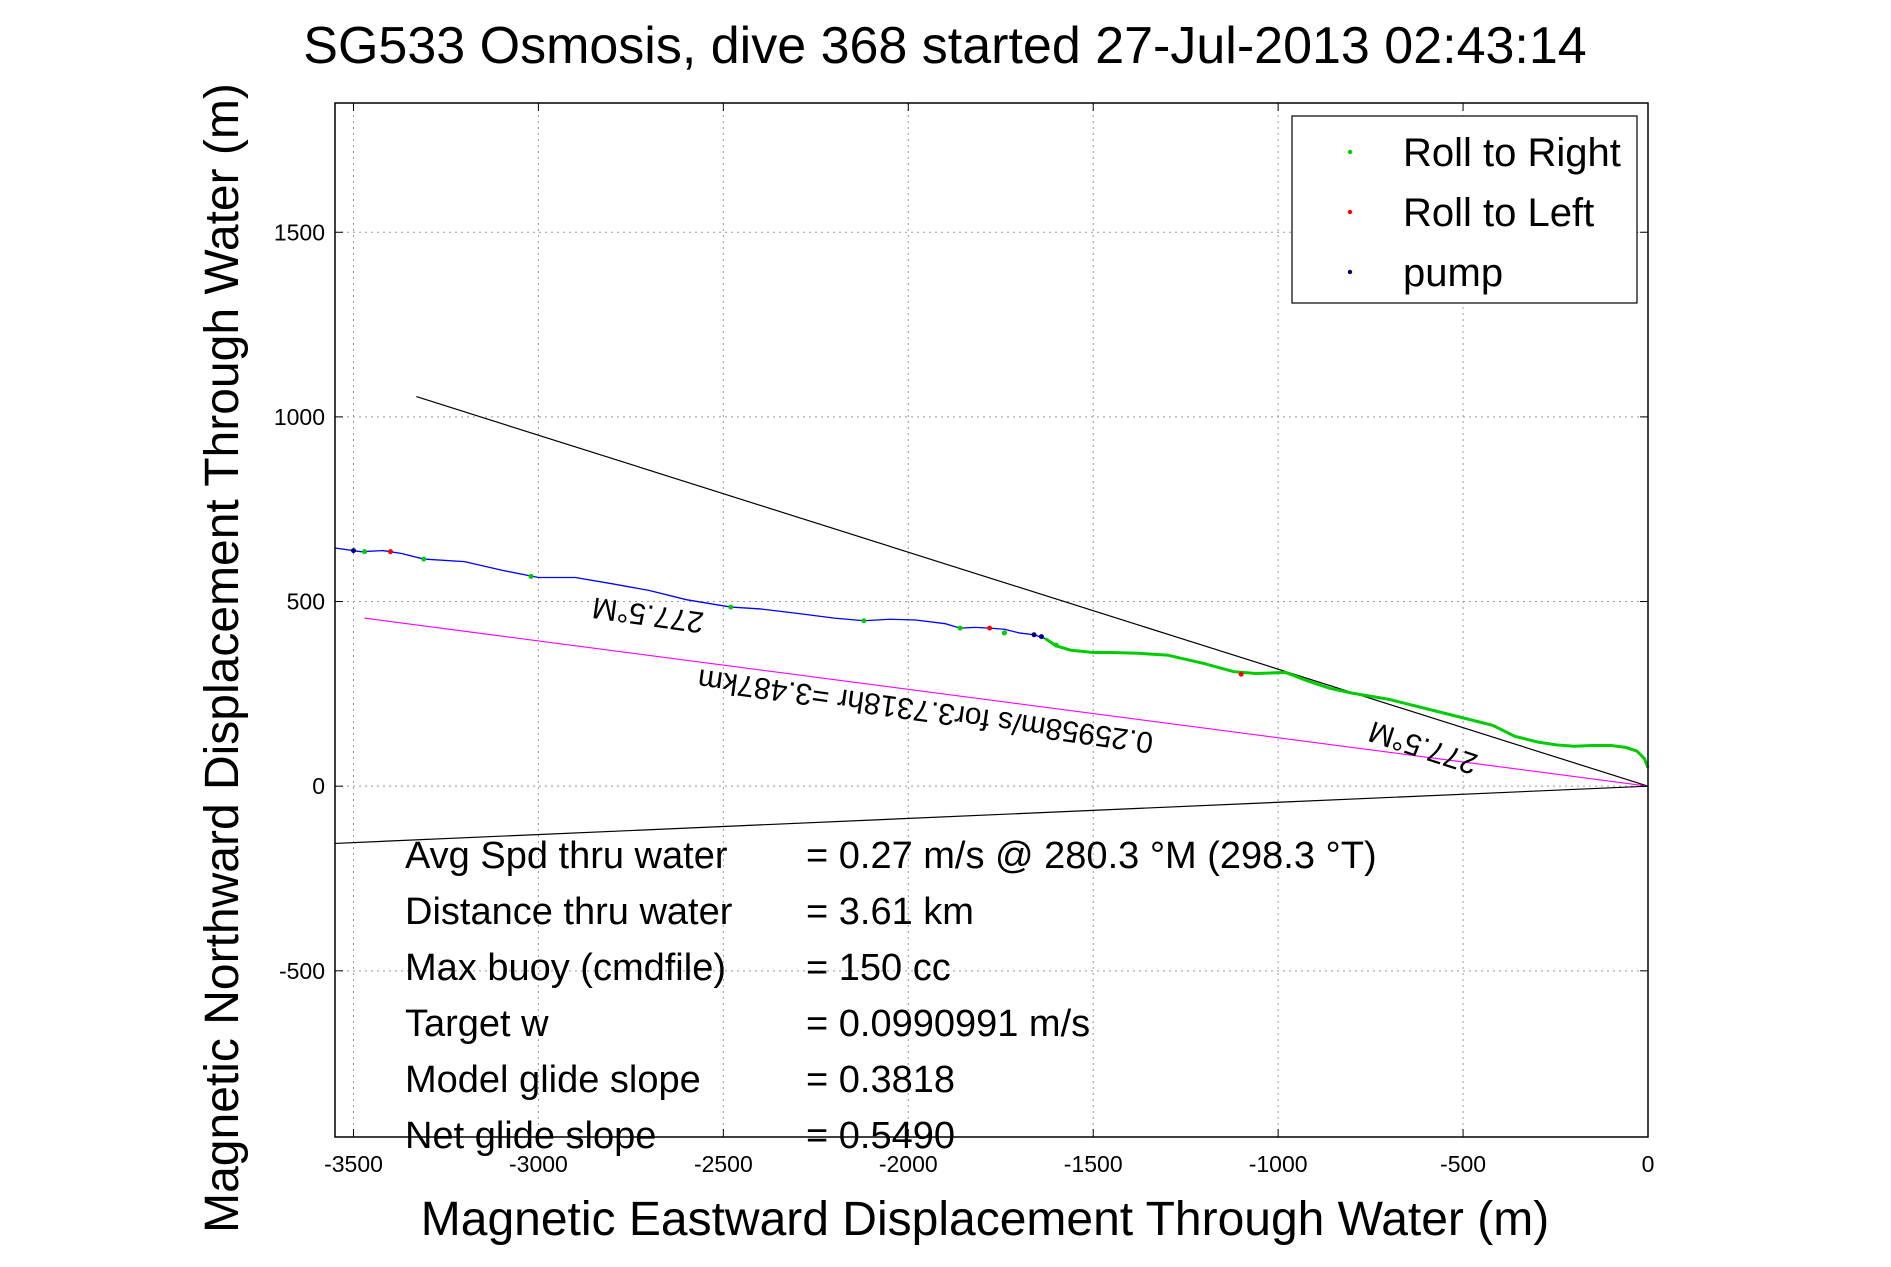 The height and width of the screenshot is (1267, 1891). Describe the element at coordinates (565, 968) in the screenshot. I see `stat-label: Max buoy (cmdfile)` at that location.